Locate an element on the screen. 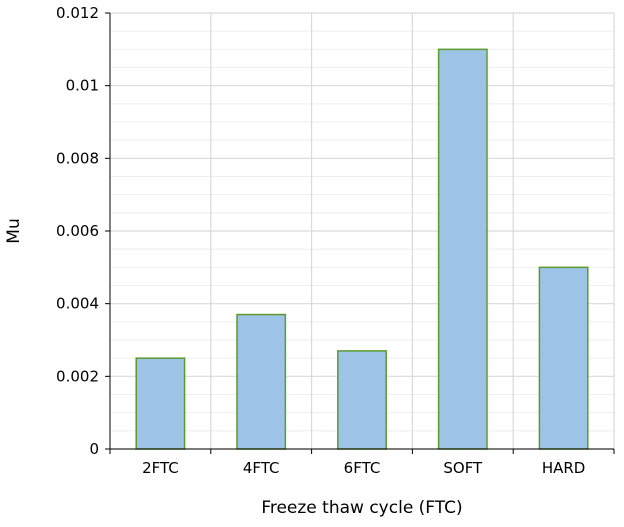 Image resolution: width=624 pixels, height=527 pixels. x-tick-label: 6FTC is located at coordinates (362, 468).